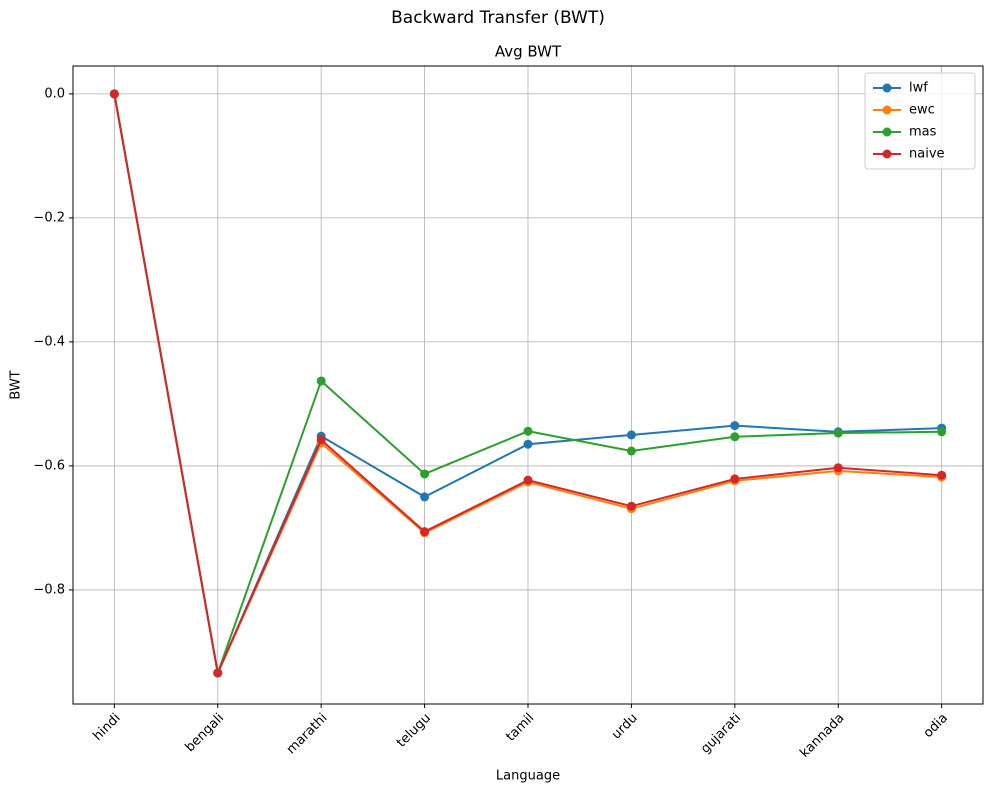 This screenshot has width=997, height=798. I want to click on legend-box, so click(920, 121).